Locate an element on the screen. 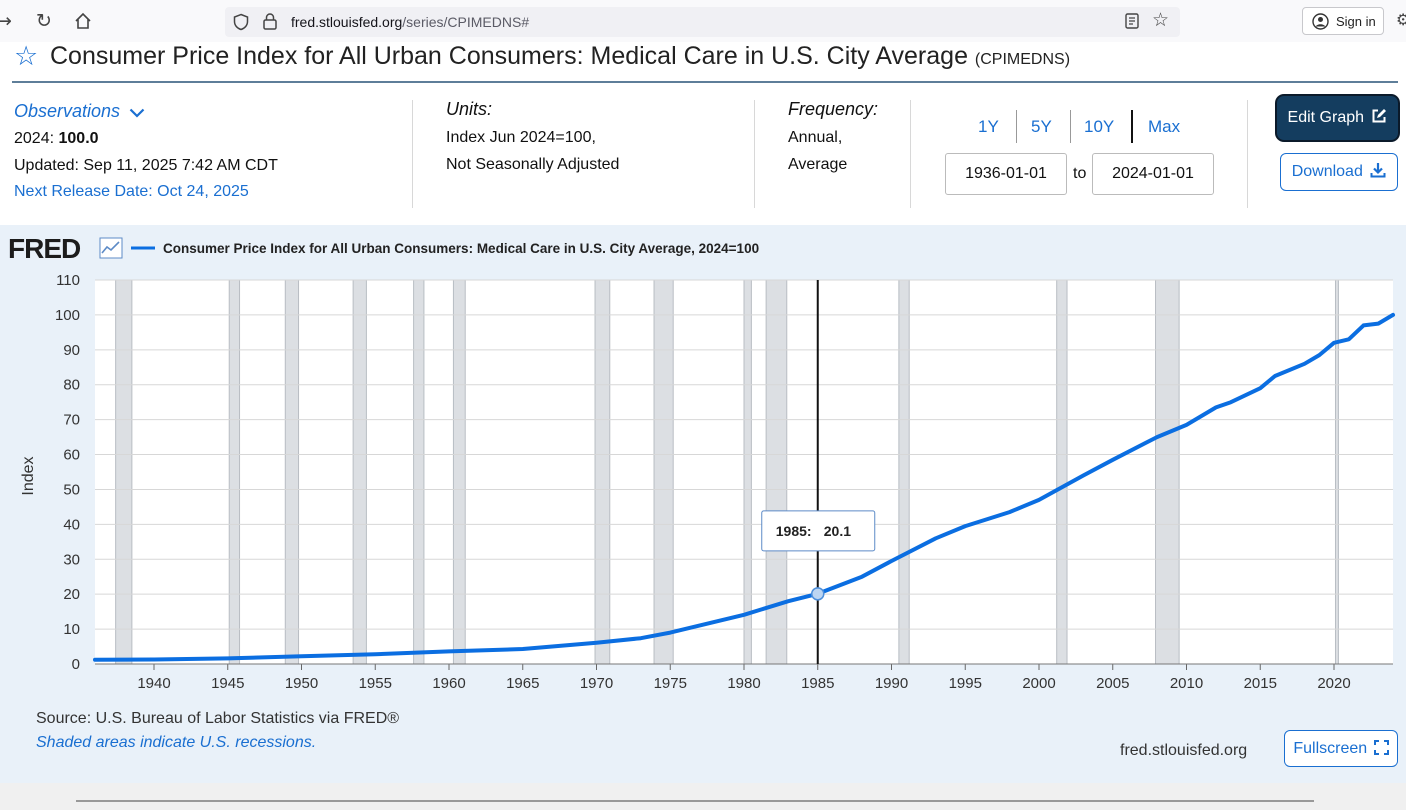 The width and height of the screenshot is (1406, 810). edit-icon is located at coordinates (1379, 116).